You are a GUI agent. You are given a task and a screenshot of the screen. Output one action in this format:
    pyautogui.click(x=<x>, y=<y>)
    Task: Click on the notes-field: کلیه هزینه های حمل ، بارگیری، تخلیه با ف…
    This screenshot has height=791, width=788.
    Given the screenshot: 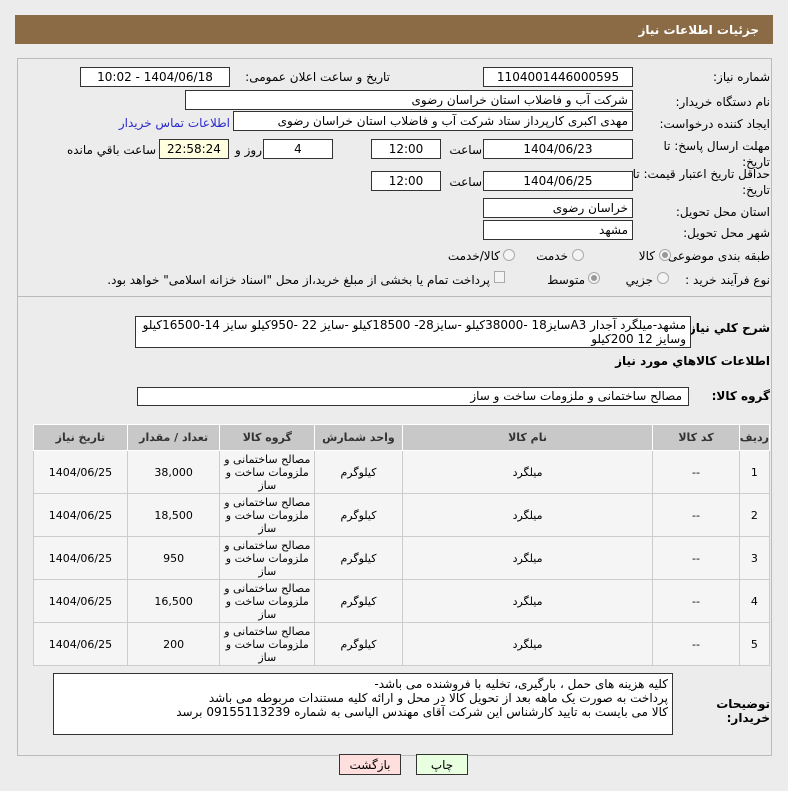 What is the action you would take?
    pyautogui.click(x=363, y=704)
    